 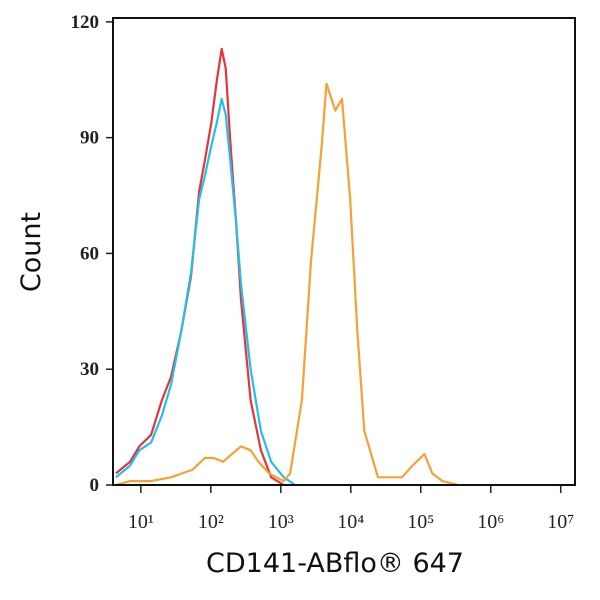 What do you see at coordinates (31, 252) in the screenshot?
I see `y-axis-label: Count` at bounding box center [31, 252].